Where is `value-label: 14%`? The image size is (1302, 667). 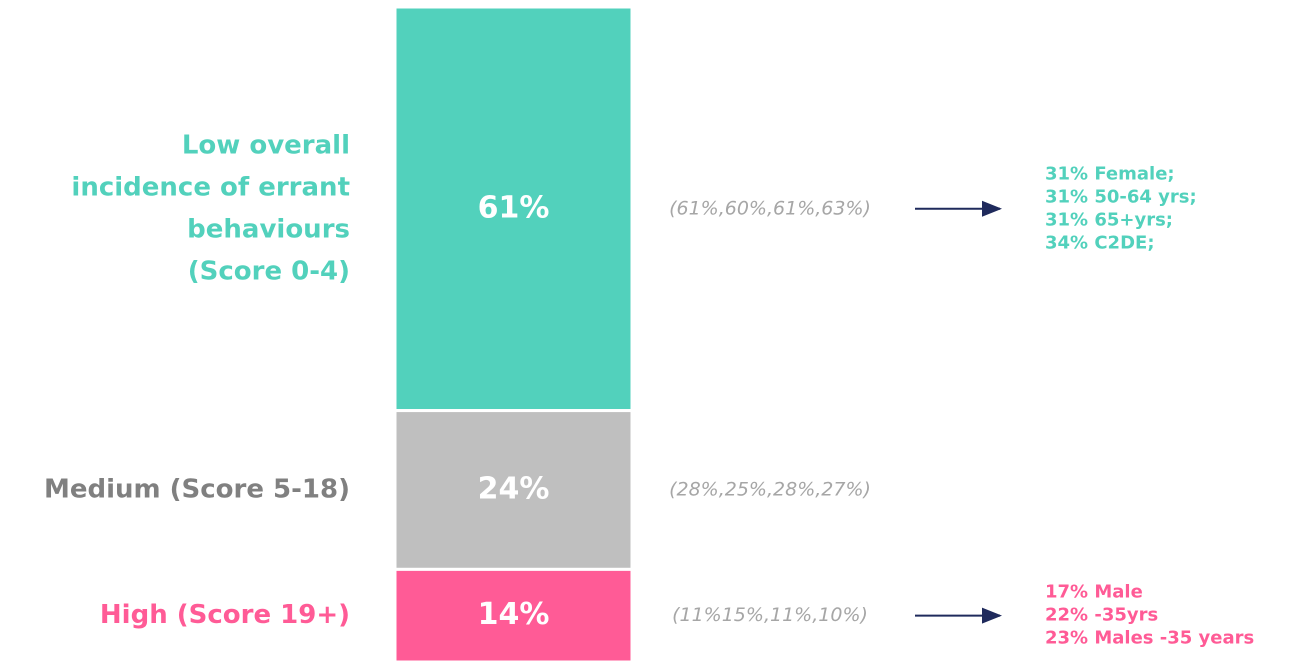 value-label: 14% is located at coordinates (514, 614).